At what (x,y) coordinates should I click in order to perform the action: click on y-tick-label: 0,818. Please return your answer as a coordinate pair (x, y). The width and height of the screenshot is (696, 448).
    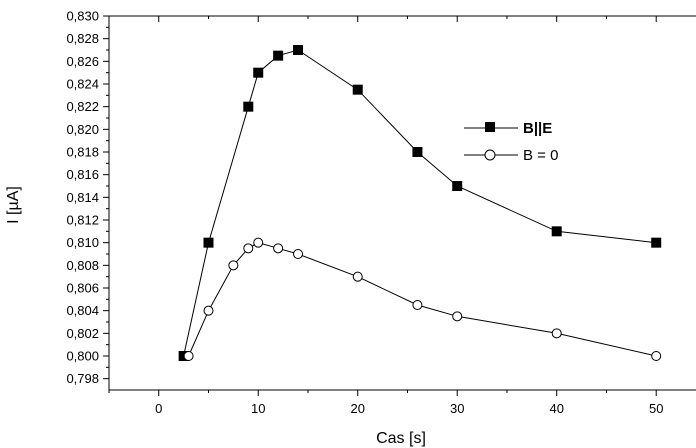
    Looking at the image, I should click on (82, 152).